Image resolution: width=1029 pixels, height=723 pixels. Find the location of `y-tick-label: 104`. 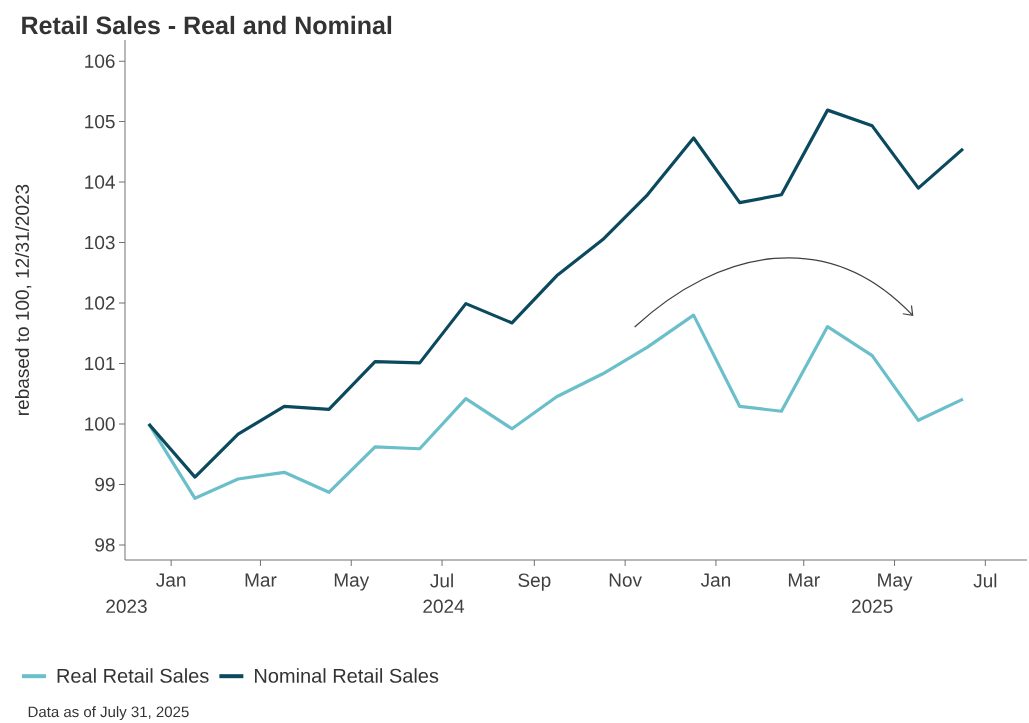

y-tick-label: 104 is located at coordinates (100, 182).